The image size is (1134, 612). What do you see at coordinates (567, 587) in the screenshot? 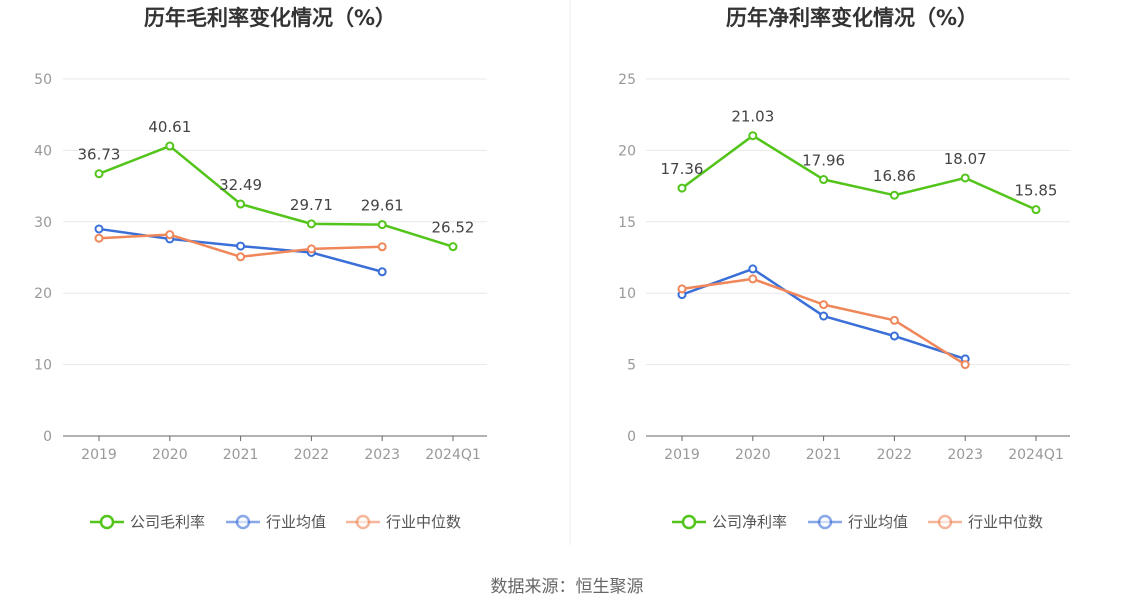
I see `data-source-note: 数据来源：恒生聚源` at bounding box center [567, 587].